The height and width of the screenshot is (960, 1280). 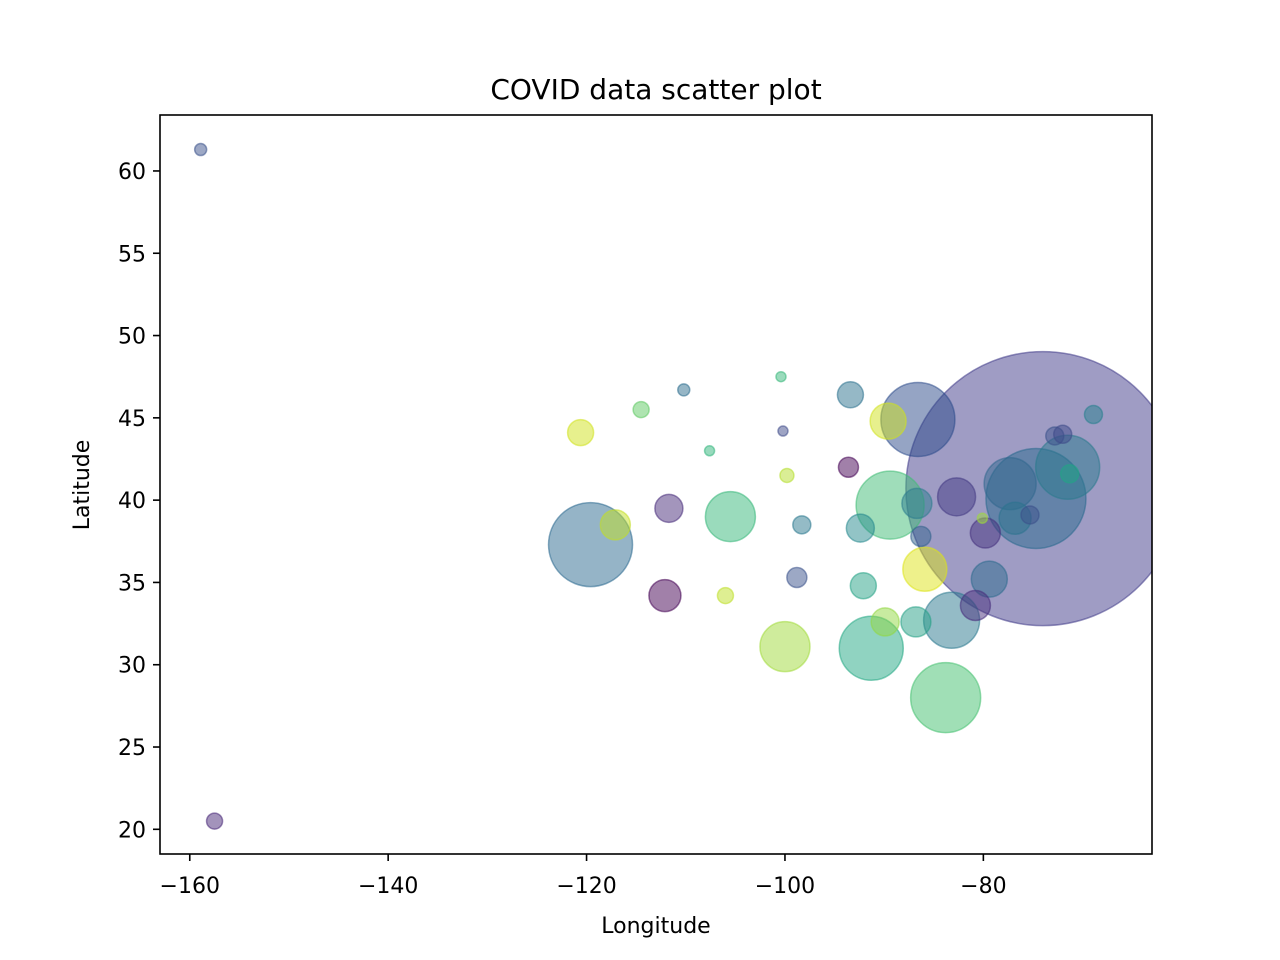 I want to click on y-tick-label-3: 35, so click(x=132, y=583).